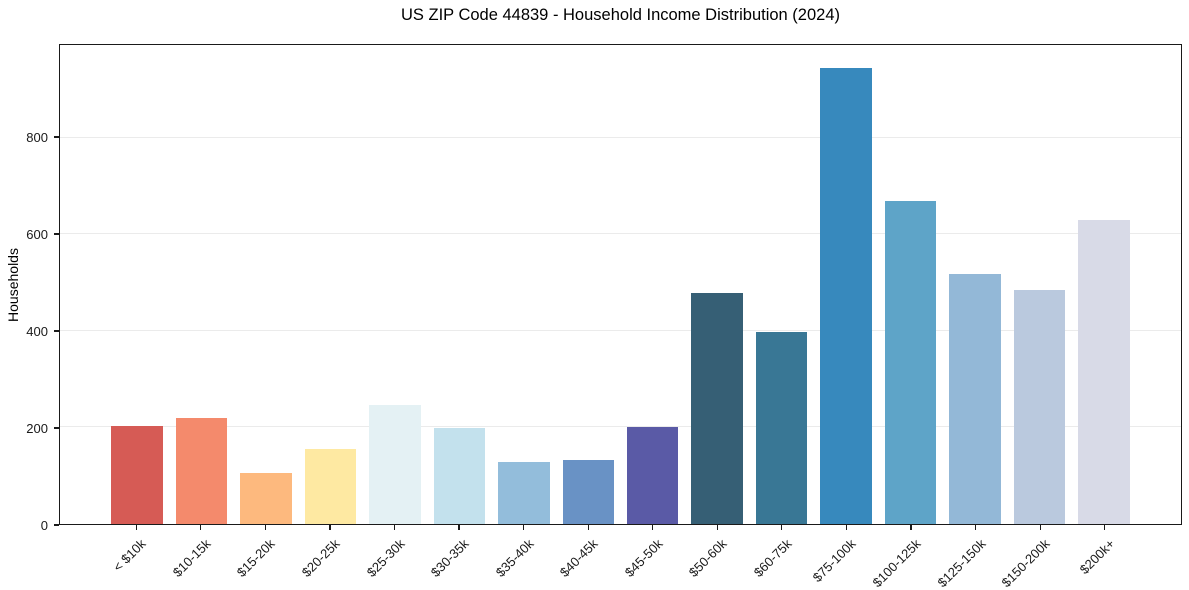  I want to click on bar-75-100k, so click(846, 295).